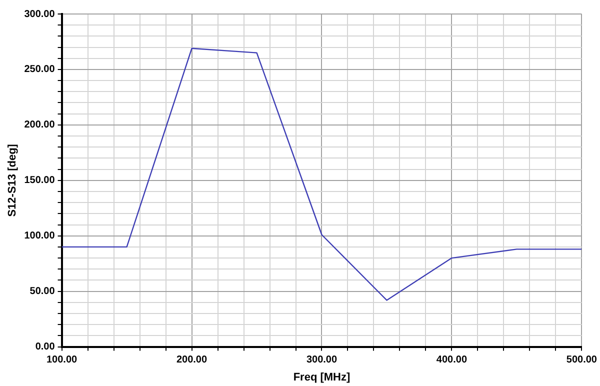  What do you see at coordinates (62, 360) in the screenshot?
I see `x-tick-label: 100.00` at bounding box center [62, 360].